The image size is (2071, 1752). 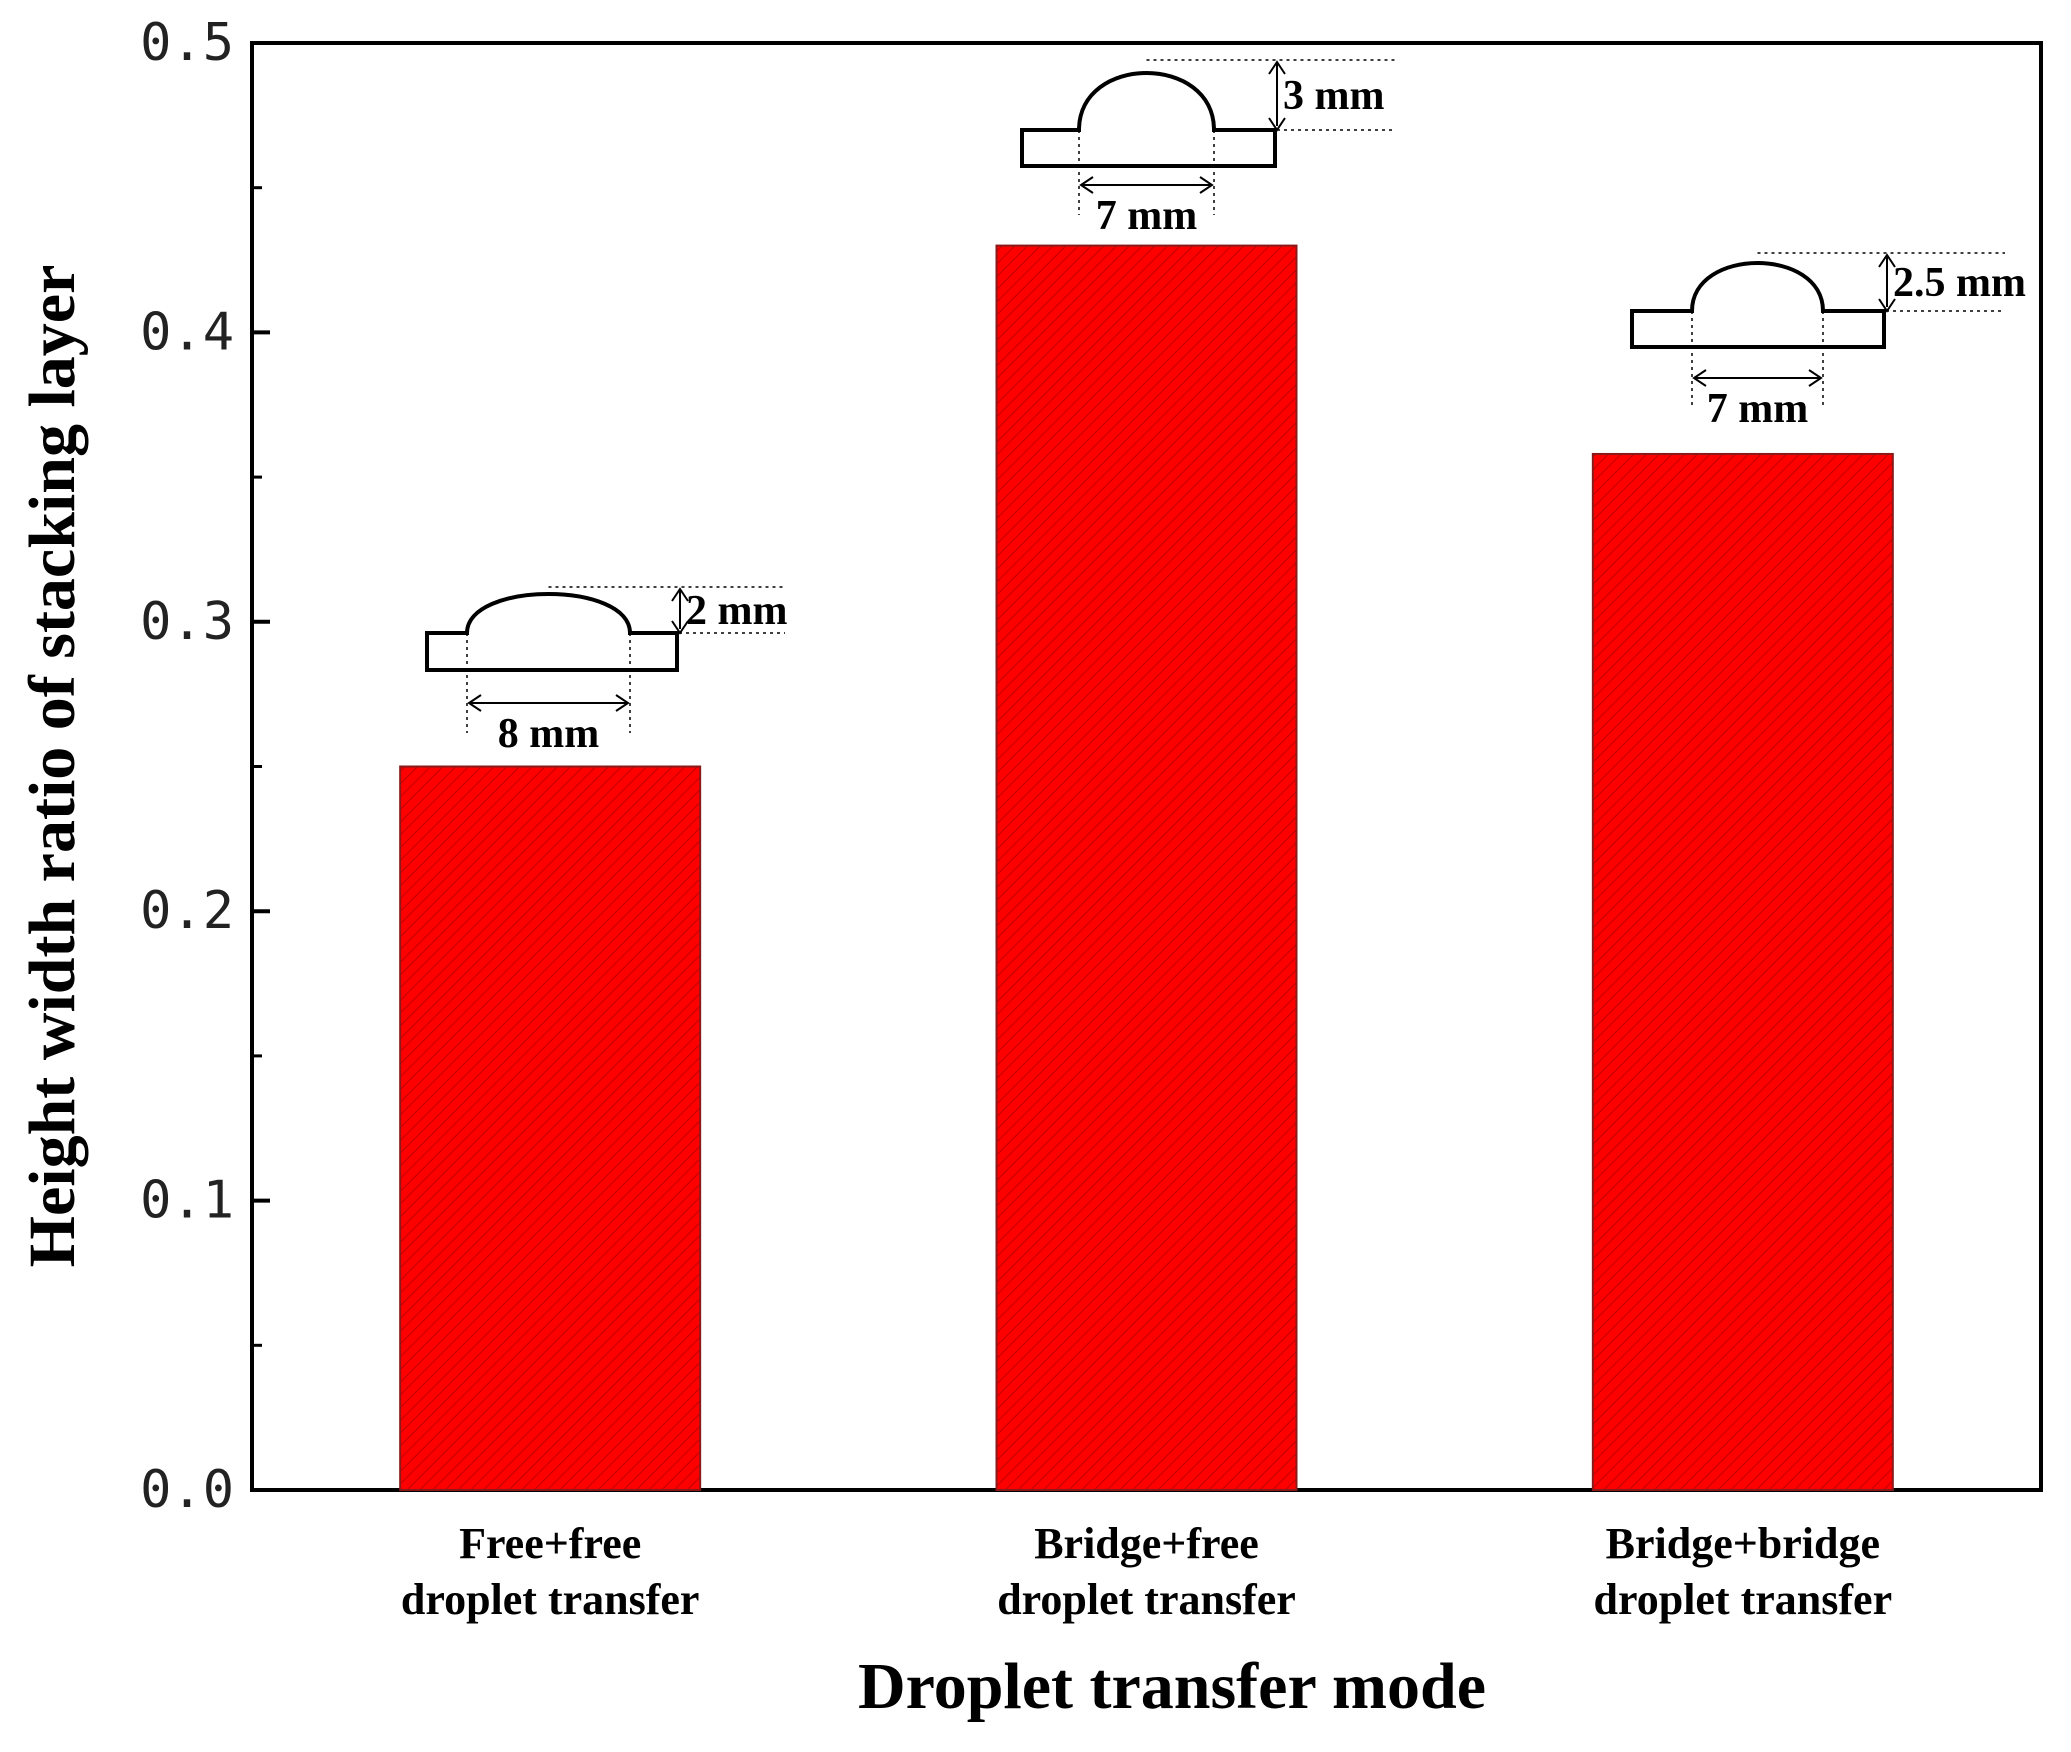 I want to click on y-tick-label: 0.2, so click(x=187, y=911).